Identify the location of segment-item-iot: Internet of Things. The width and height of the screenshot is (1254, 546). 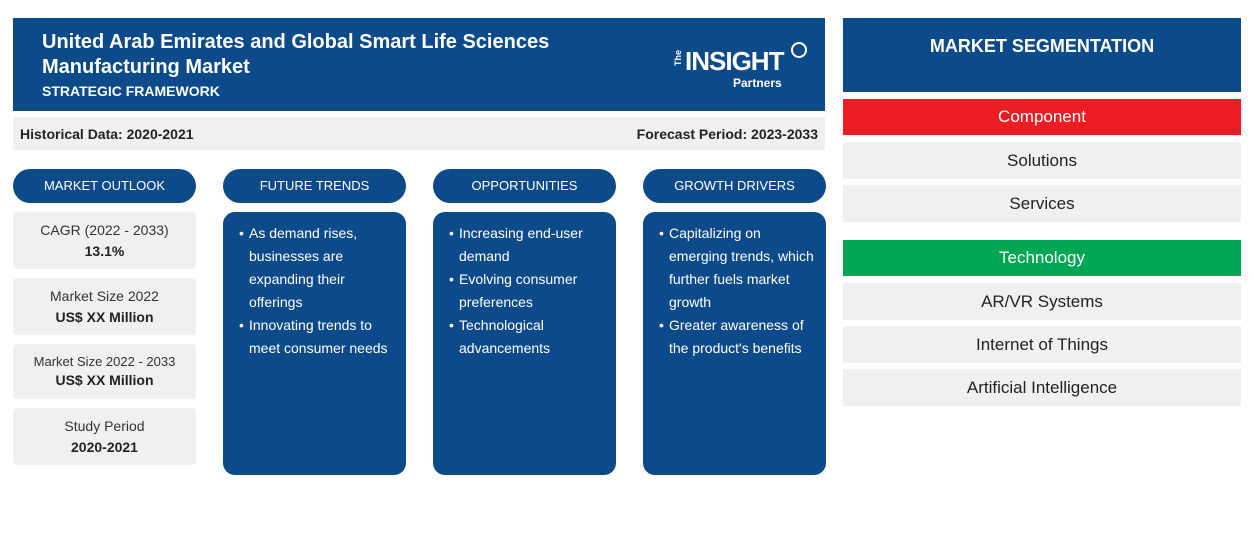
(1042, 344).